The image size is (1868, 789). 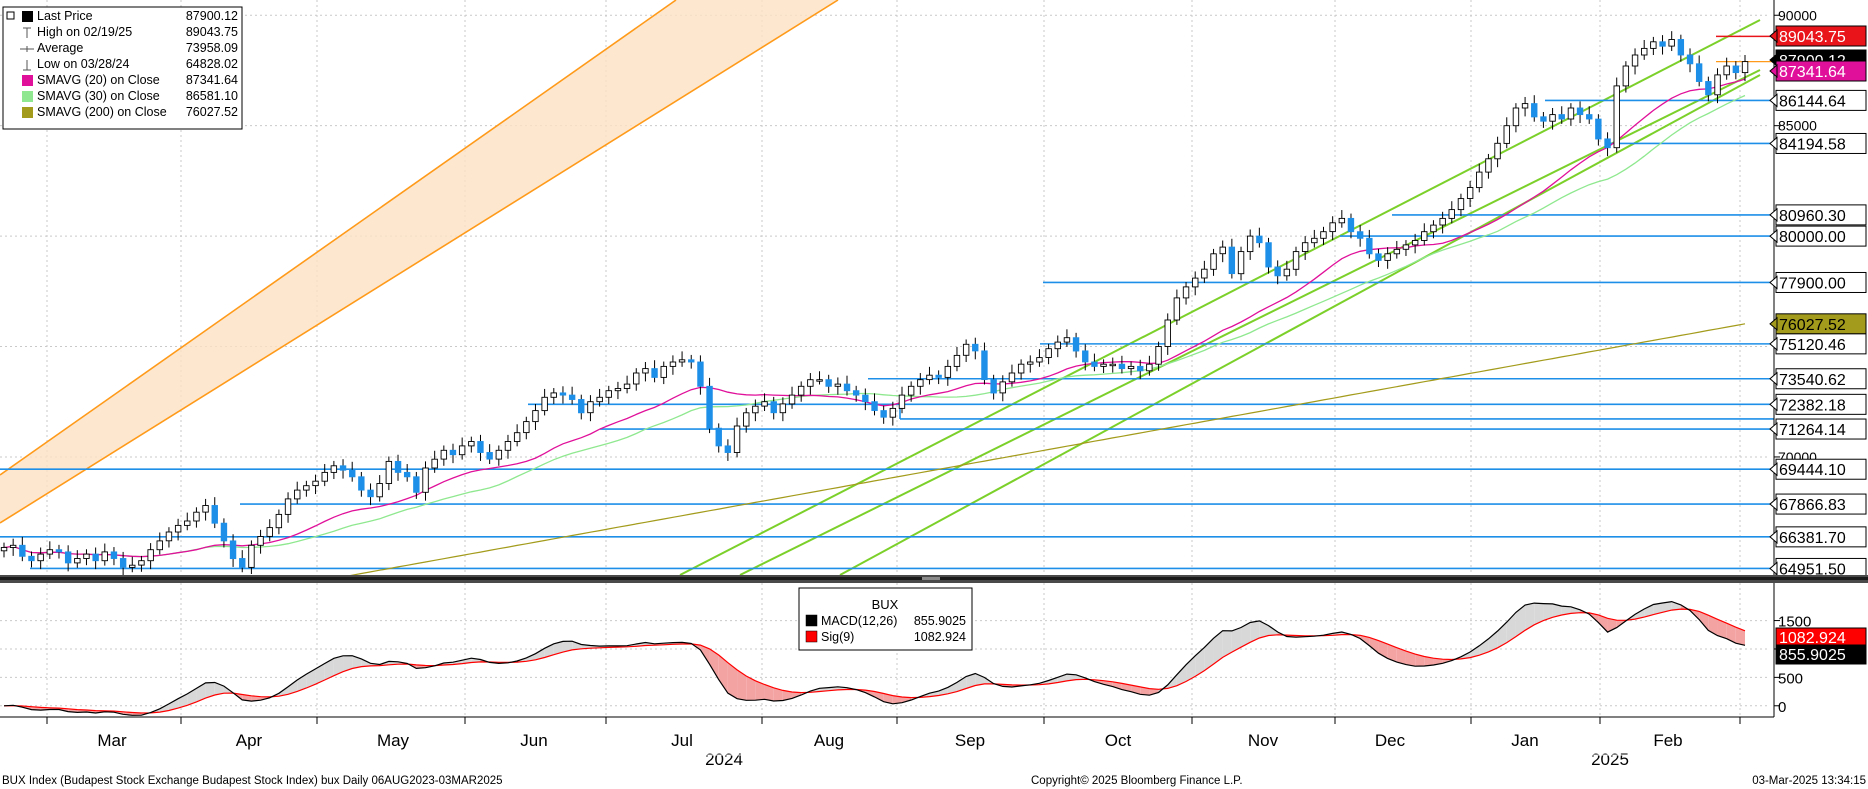 What do you see at coordinates (885, 619) in the screenshot?
I see `macd-legend: BUX MACD(12,26) 855.9025 Sig(9) 1082.924` at bounding box center [885, 619].